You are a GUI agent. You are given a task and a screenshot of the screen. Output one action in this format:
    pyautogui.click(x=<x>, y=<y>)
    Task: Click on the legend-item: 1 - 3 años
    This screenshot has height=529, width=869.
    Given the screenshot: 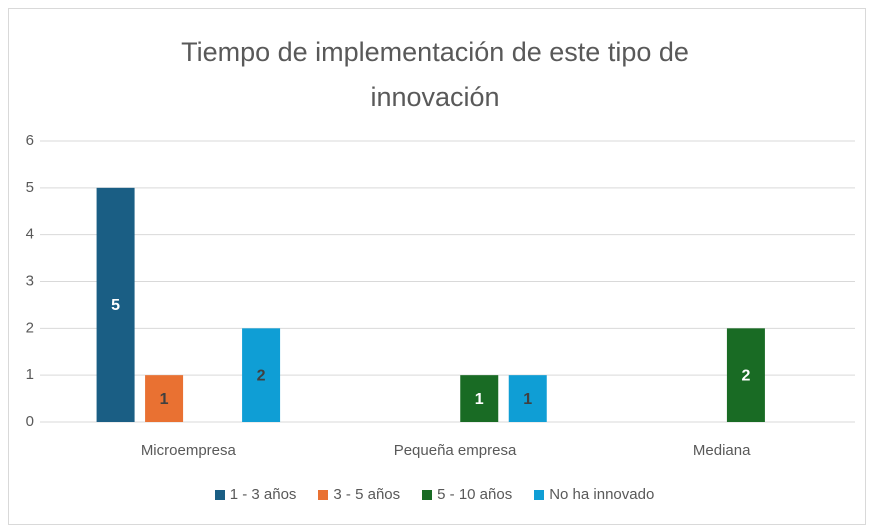 What is the action you would take?
    pyautogui.click(x=255, y=494)
    